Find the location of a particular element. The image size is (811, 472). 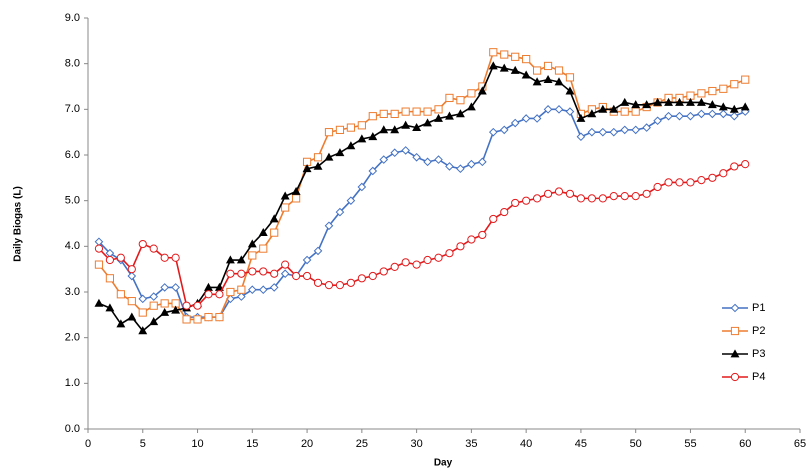

x-tick-label: 35 is located at coordinates (471, 444).